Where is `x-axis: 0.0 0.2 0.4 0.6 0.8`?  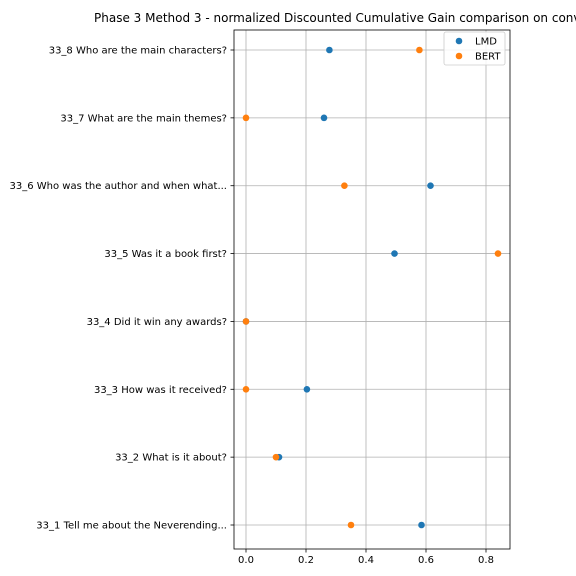
x-axis: 0.0 0.2 0.4 0.6 0.8 is located at coordinates (366, 557).